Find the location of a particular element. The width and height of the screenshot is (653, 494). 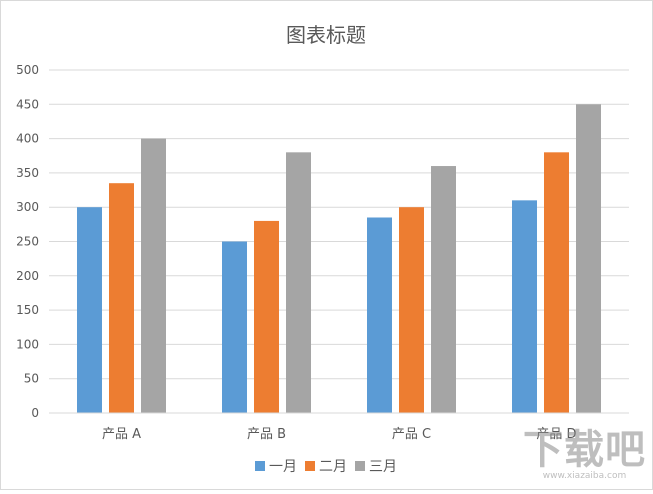

watermark-logo: 下载吧 www.xiazaiba.com is located at coordinates (584, 454).